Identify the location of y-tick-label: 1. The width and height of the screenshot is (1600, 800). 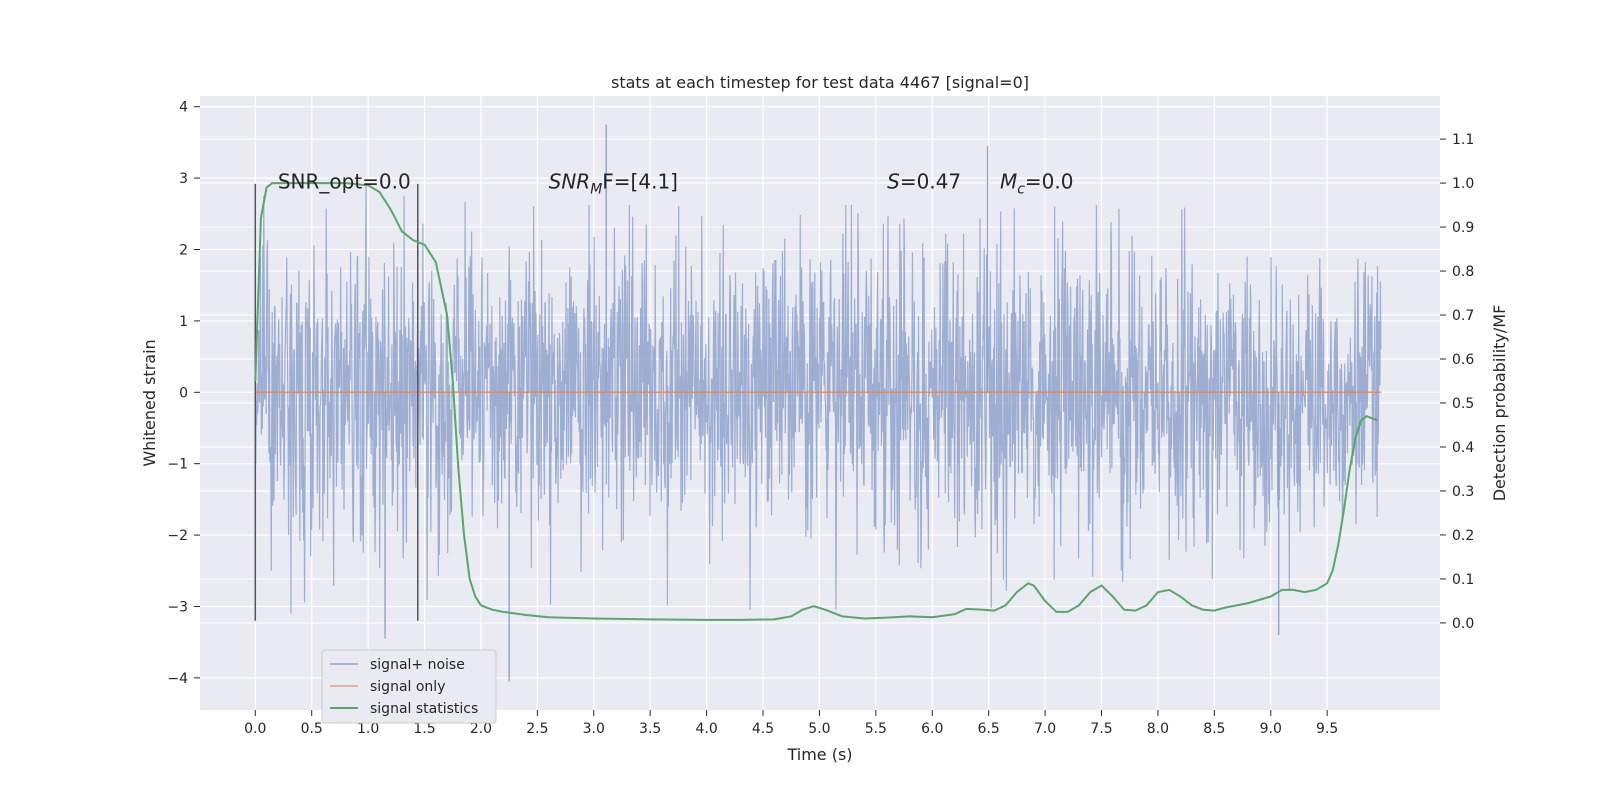
(183, 322).